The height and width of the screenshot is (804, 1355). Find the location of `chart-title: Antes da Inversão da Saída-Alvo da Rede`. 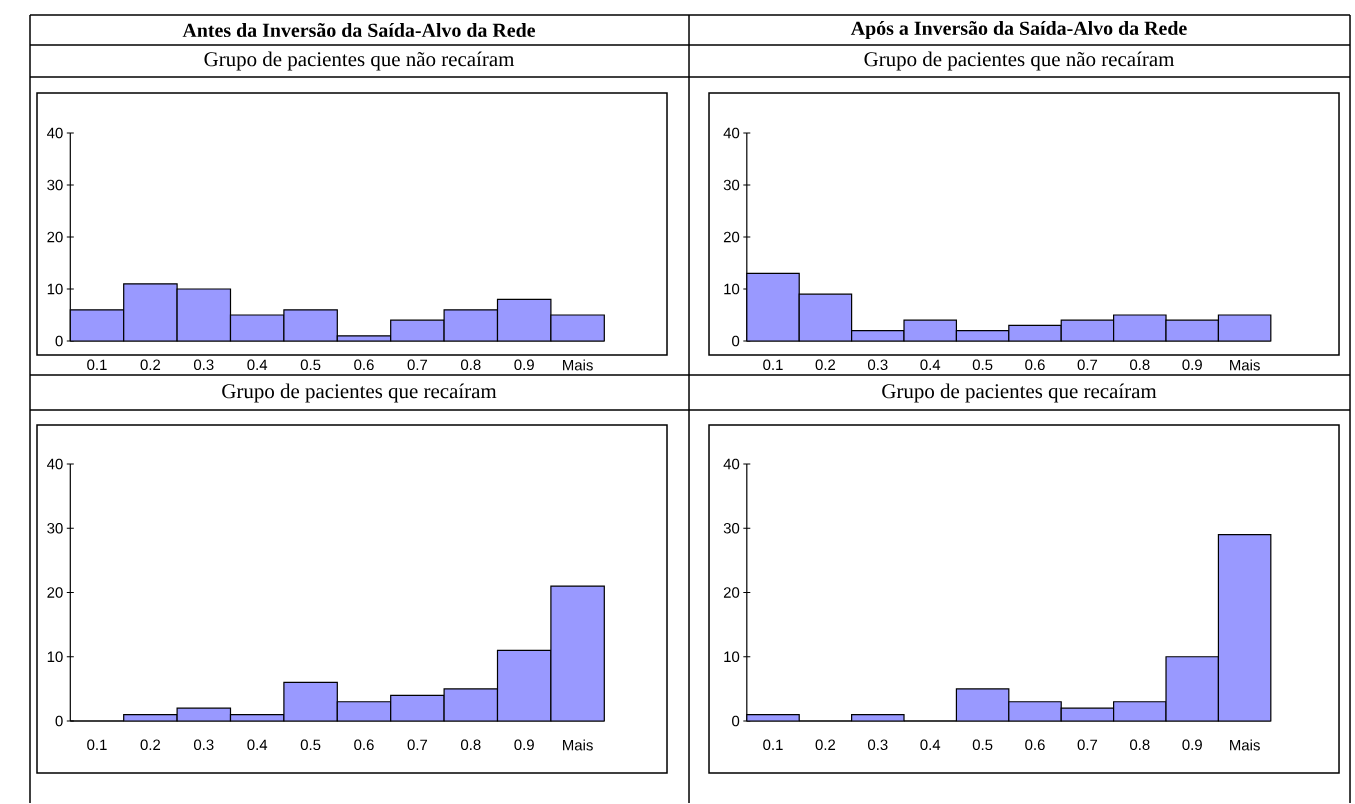

chart-title: Antes da Inversão da Saída-Alvo da Rede is located at coordinates (359, 30).